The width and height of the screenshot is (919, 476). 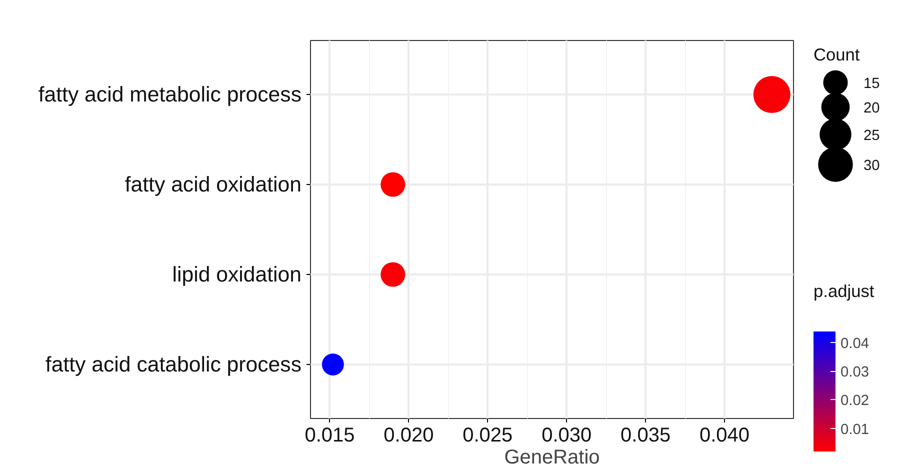 I want to click on color-bar-title: p.adjust, so click(x=844, y=291).